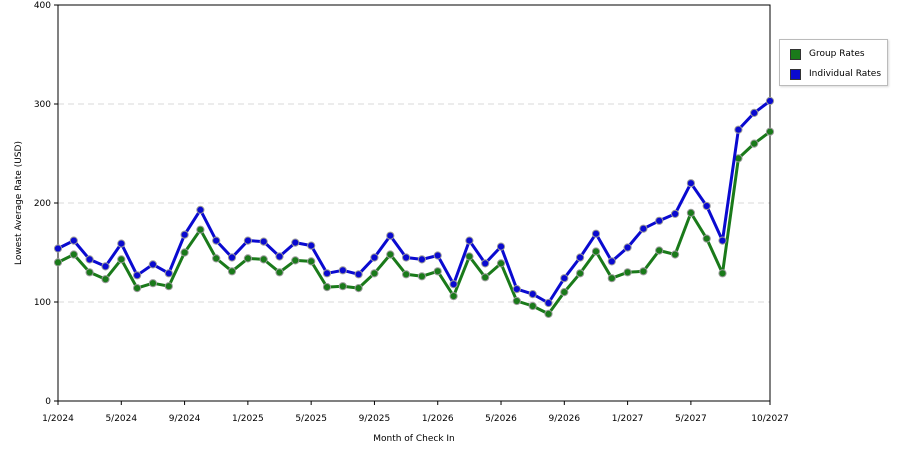  What do you see at coordinates (833, 62) in the screenshot?
I see `legend: Group Rates Individual Rates` at bounding box center [833, 62].